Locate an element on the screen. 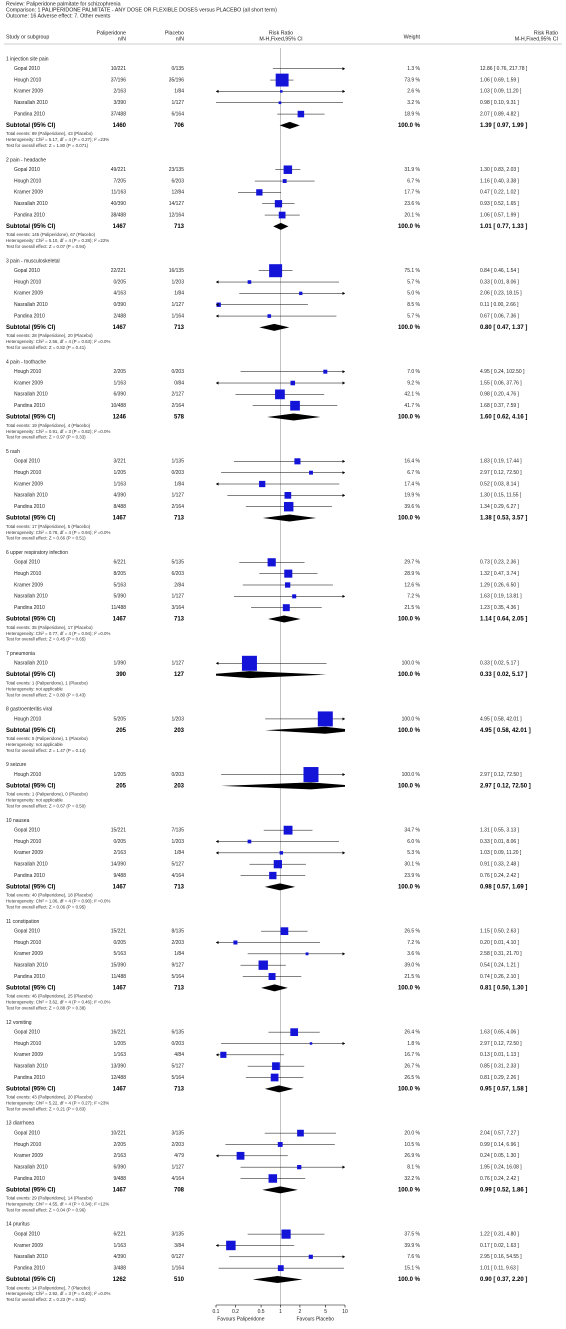 This screenshot has width=566, height=1329. study-name: Pandina 2010 is located at coordinates (29, 876).